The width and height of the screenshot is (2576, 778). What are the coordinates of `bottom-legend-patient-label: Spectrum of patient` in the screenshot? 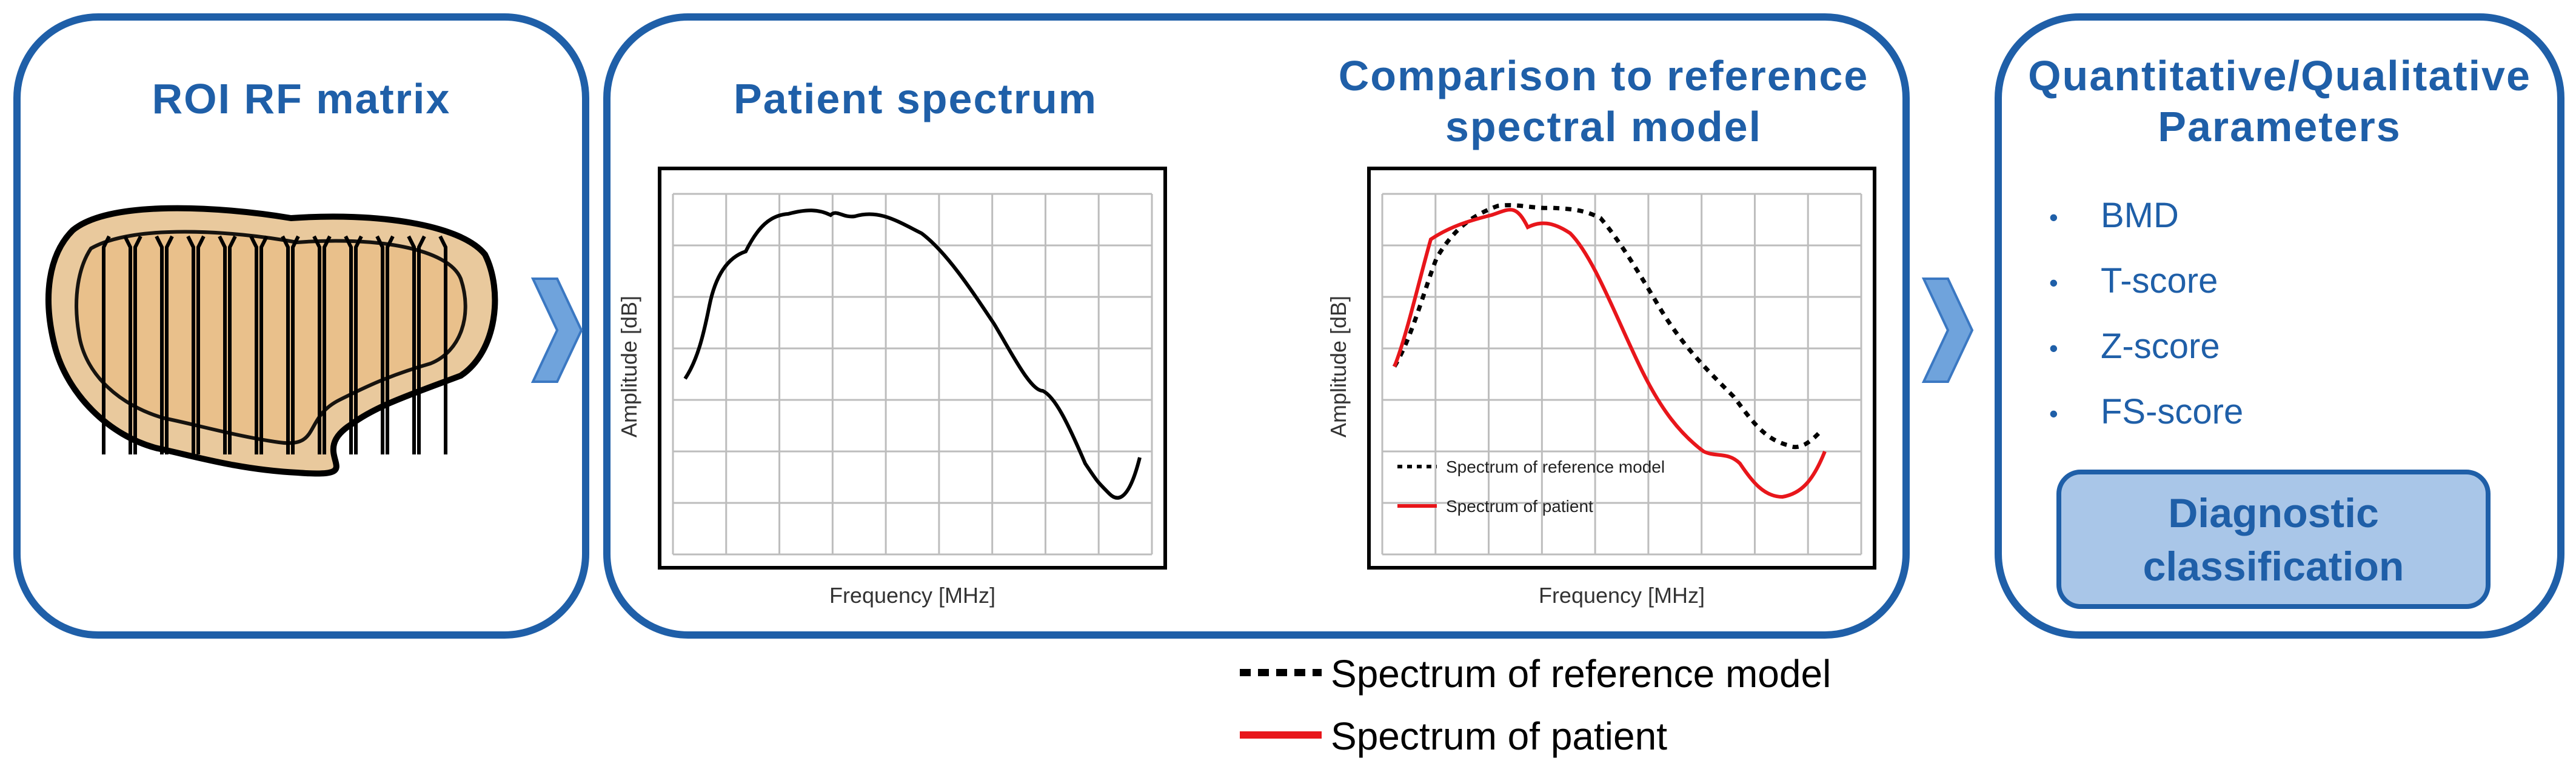 It's located at (1499, 736).